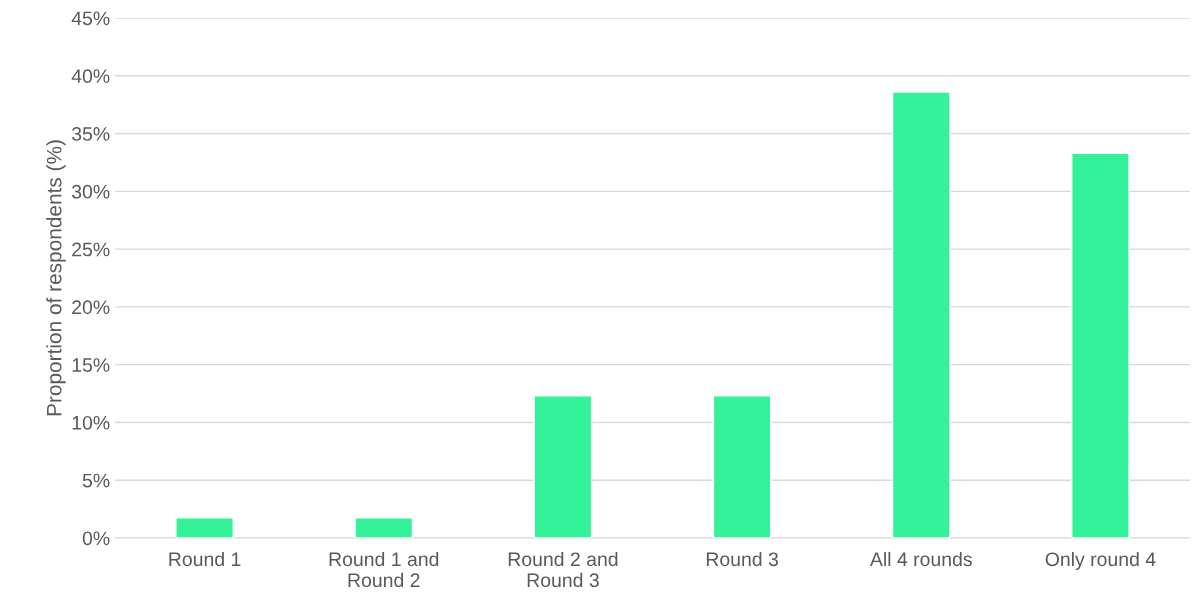 The height and width of the screenshot is (609, 1192). Describe the element at coordinates (96, 480) in the screenshot. I see `y-tick-label: 5%` at that location.